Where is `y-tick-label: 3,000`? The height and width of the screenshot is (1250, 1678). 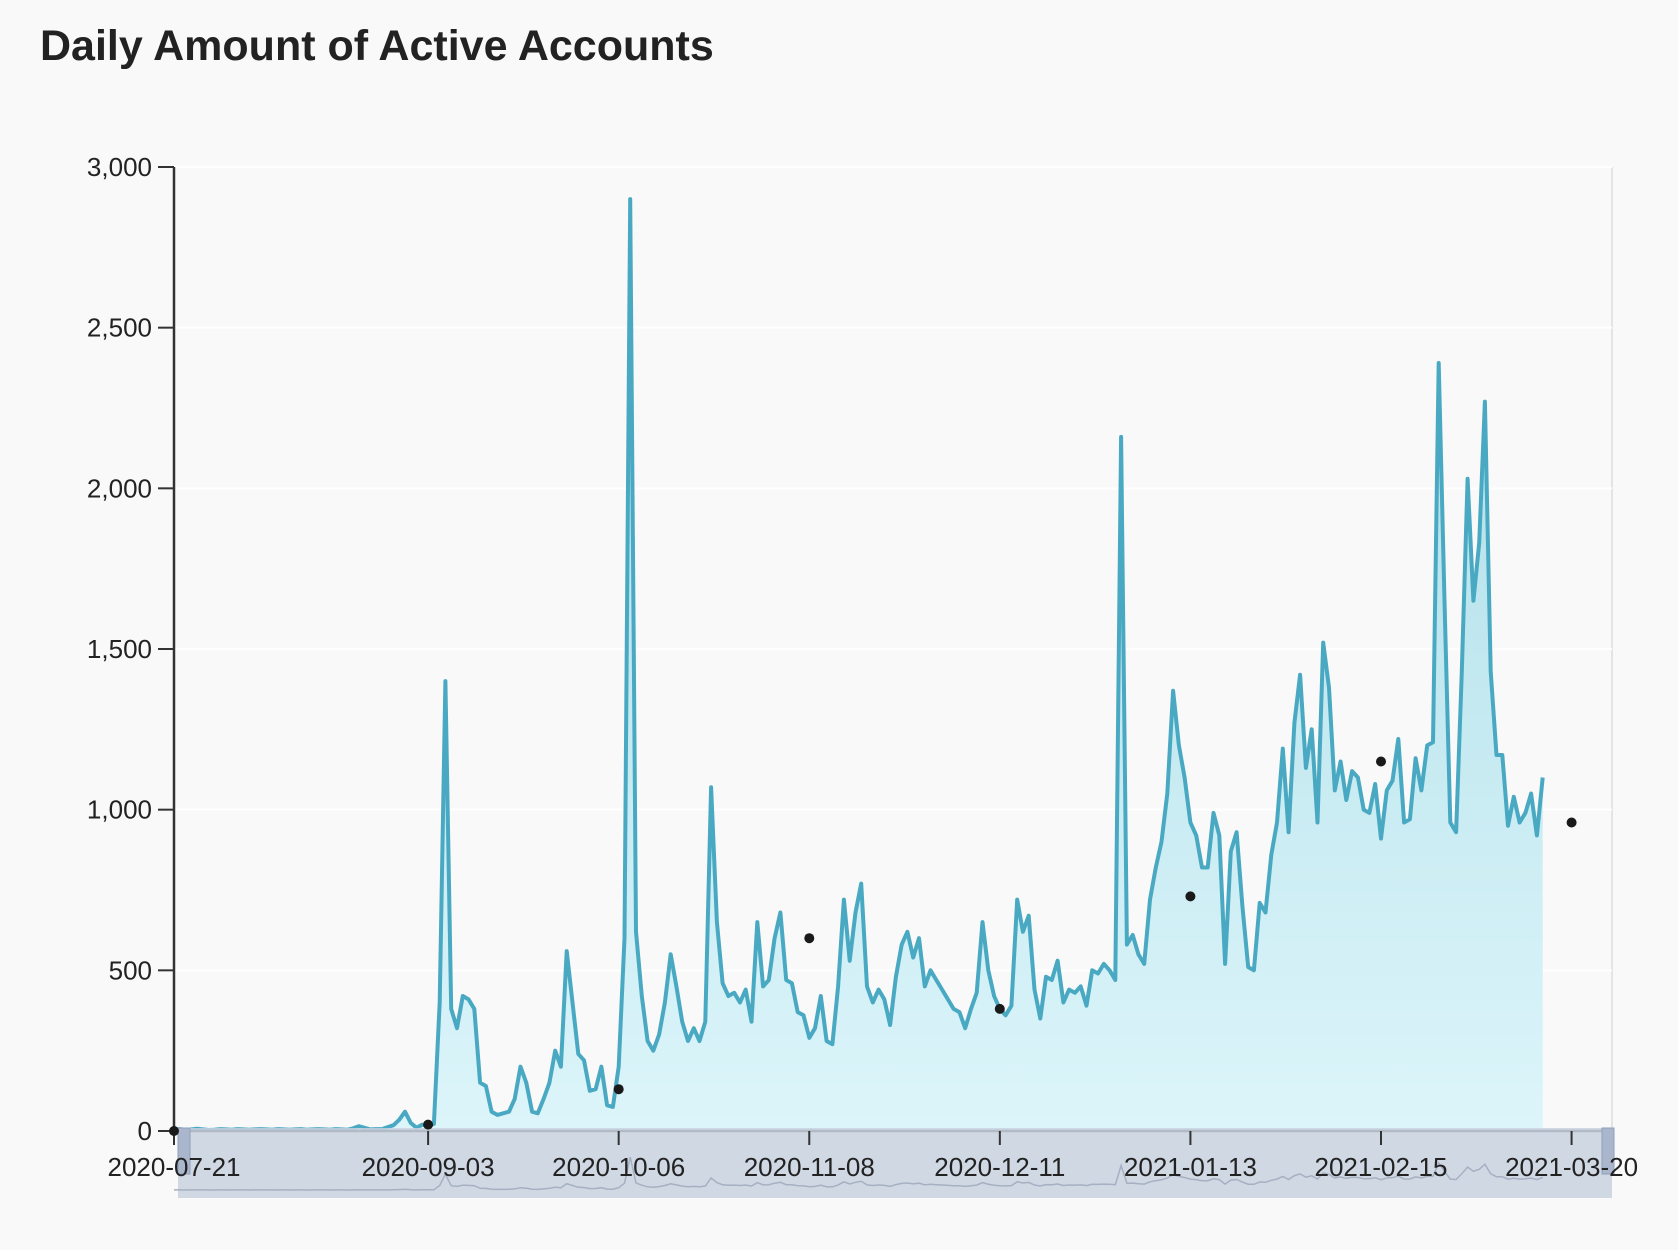 y-tick-label: 3,000 is located at coordinates (119, 167).